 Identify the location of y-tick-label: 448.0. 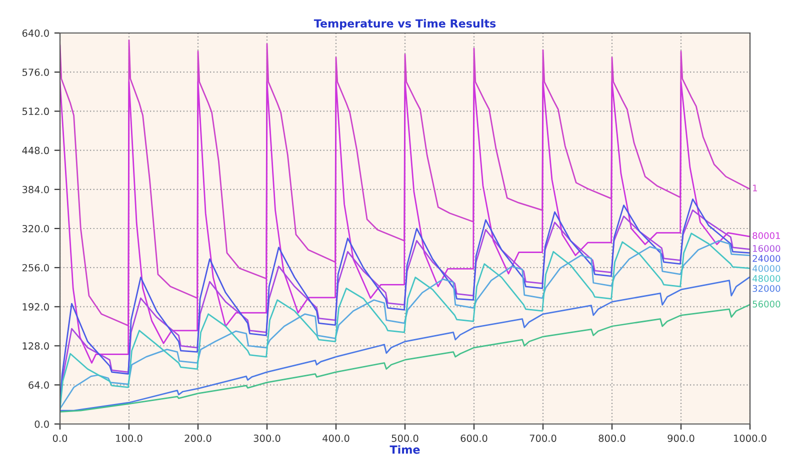
(35, 150).